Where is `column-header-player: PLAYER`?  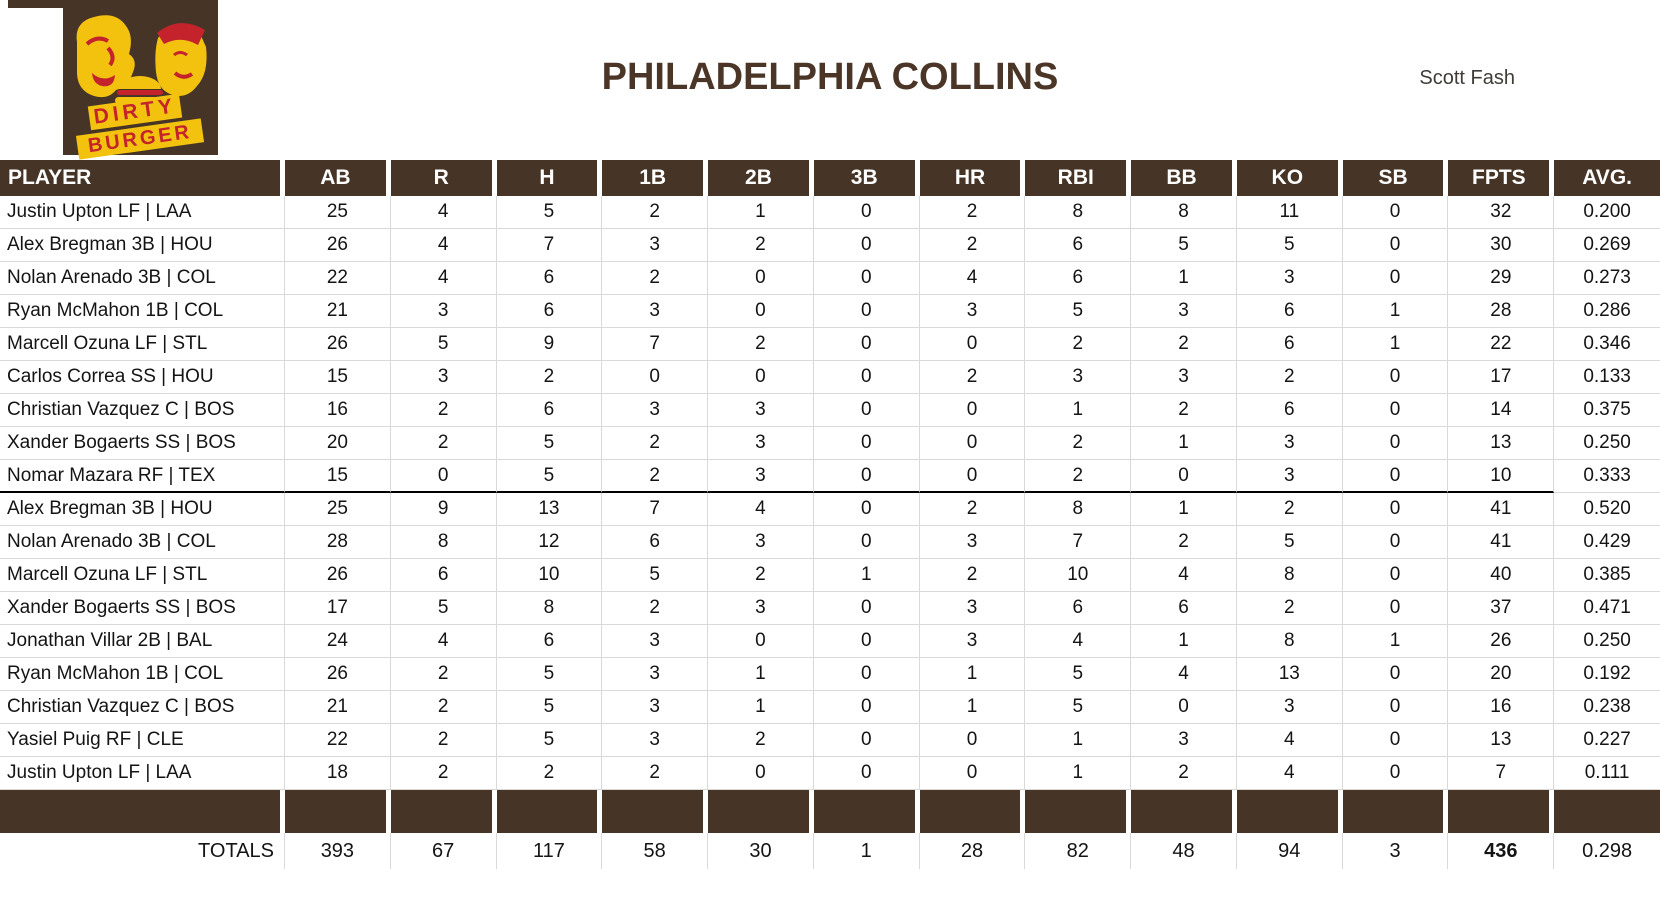 column-header-player: PLAYER is located at coordinates (142, 178).